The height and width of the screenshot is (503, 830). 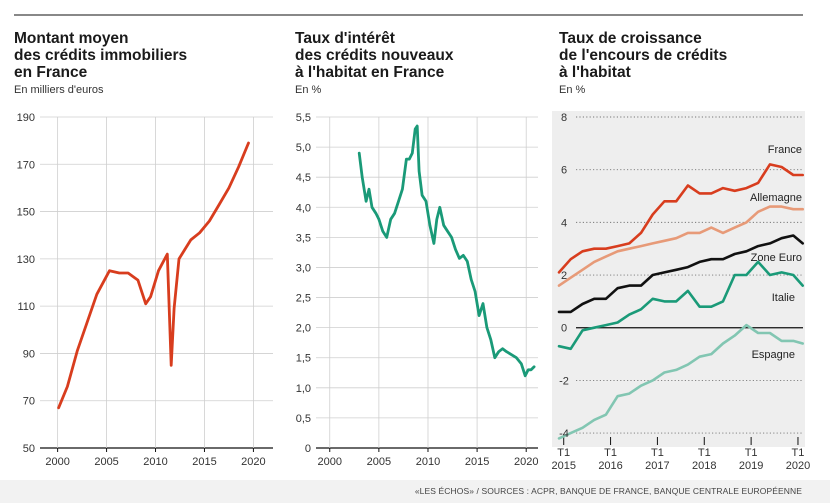 I want to click on panel-3-ytick-label: -4, so click(x=564, y=434).